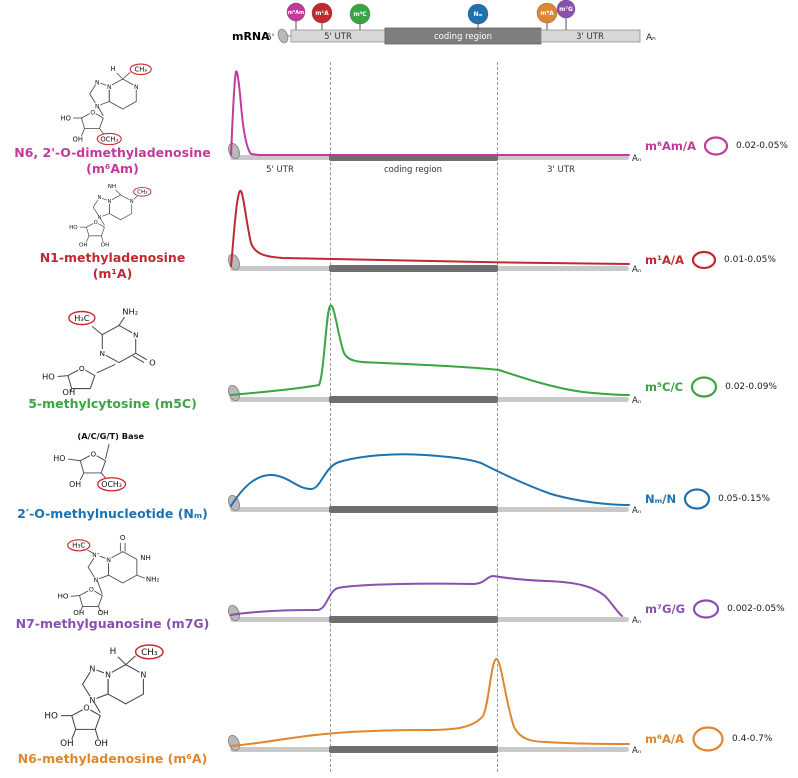 This screenshot has height=778, width=798. Describe the element at coordinates (721, 146) in the screenshot. I see `abundance-panel-m6am: m⁶Am/A 0.02-0.05%` at that location.